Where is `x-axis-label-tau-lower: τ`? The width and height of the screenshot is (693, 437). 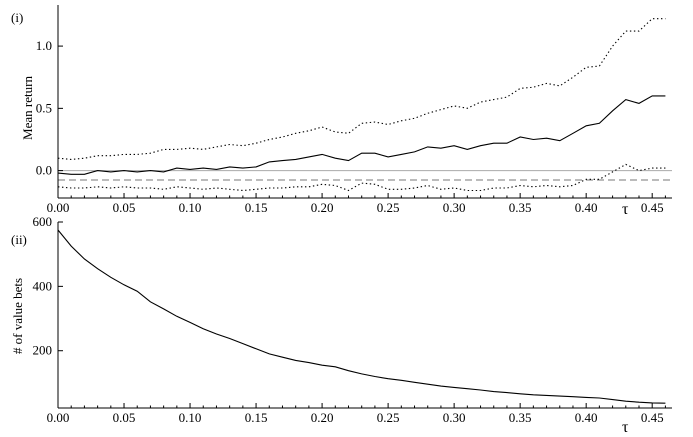
x-axis-label-tau-lower: τ is located at coordinates (625, 427).